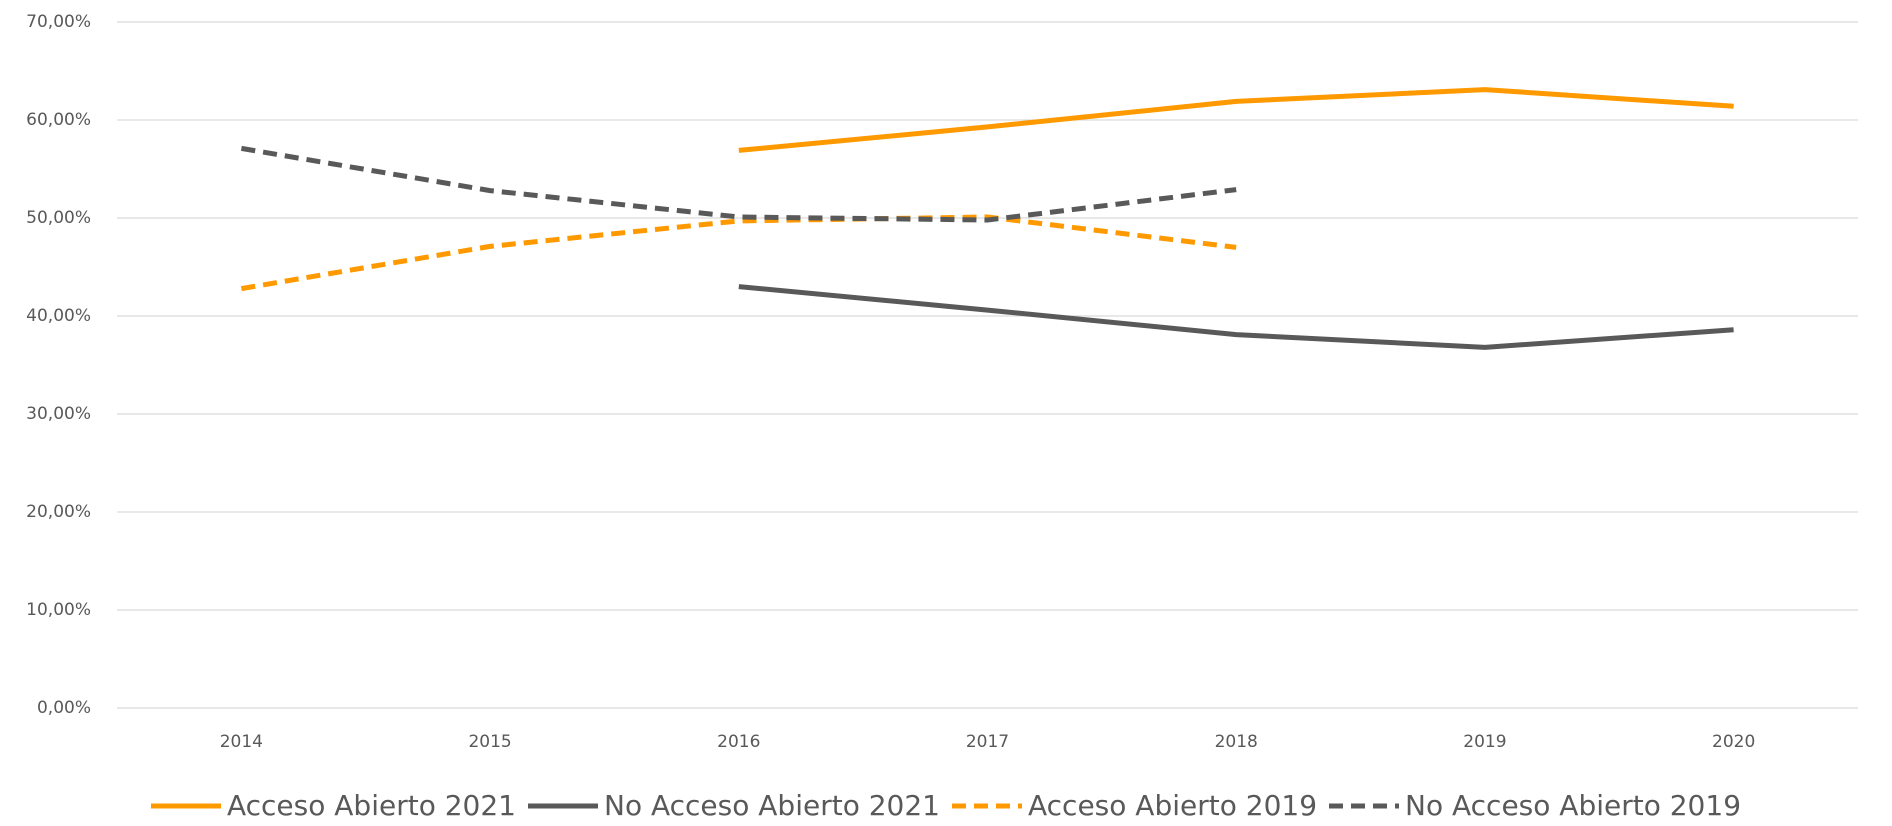  I want to click on legend-label: Acceso Abierto 2021, so click(371, 805).